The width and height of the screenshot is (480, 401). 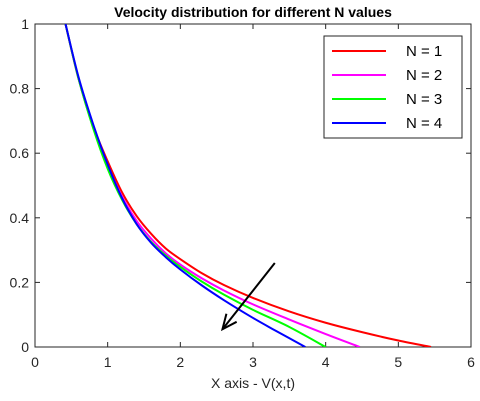 What do you see at coordinates (471, 362) in the screenshot?
I see `x-tick-label: 6` at bounding box center [471, 362].